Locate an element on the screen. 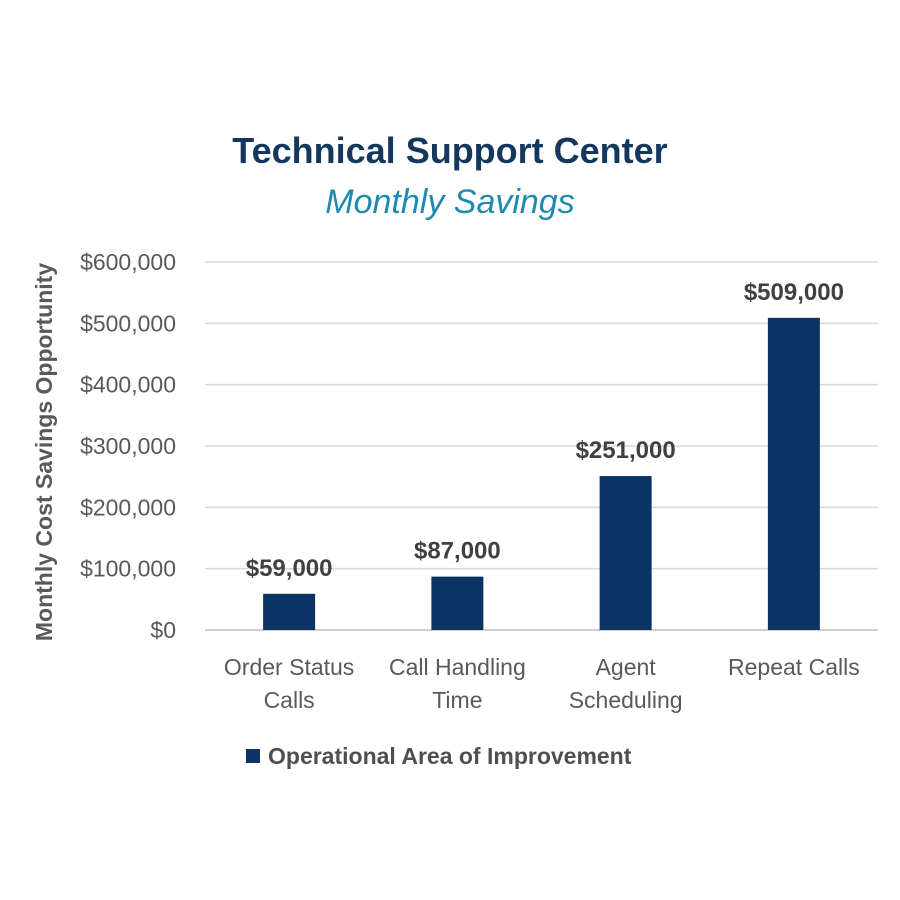 This screenshot has width=900, height=900. x-tick-label: Calls is located at coordinates (289, 700).